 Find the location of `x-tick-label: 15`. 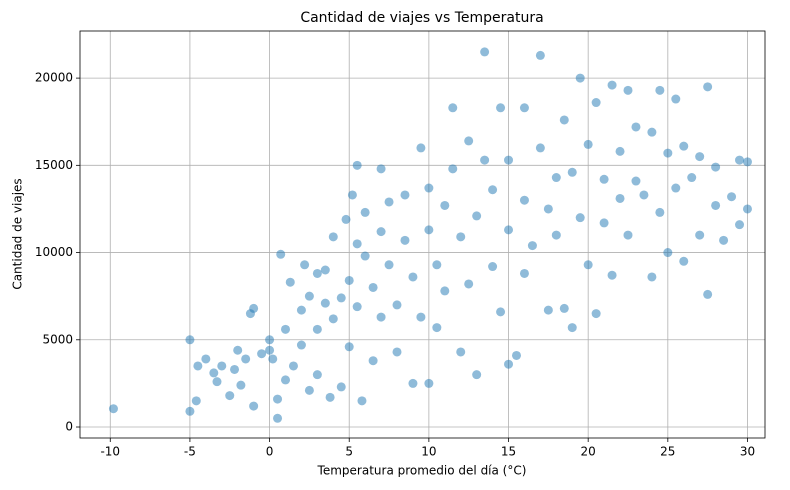

x-tick-label: 15 is located at coordinates (508, 452).